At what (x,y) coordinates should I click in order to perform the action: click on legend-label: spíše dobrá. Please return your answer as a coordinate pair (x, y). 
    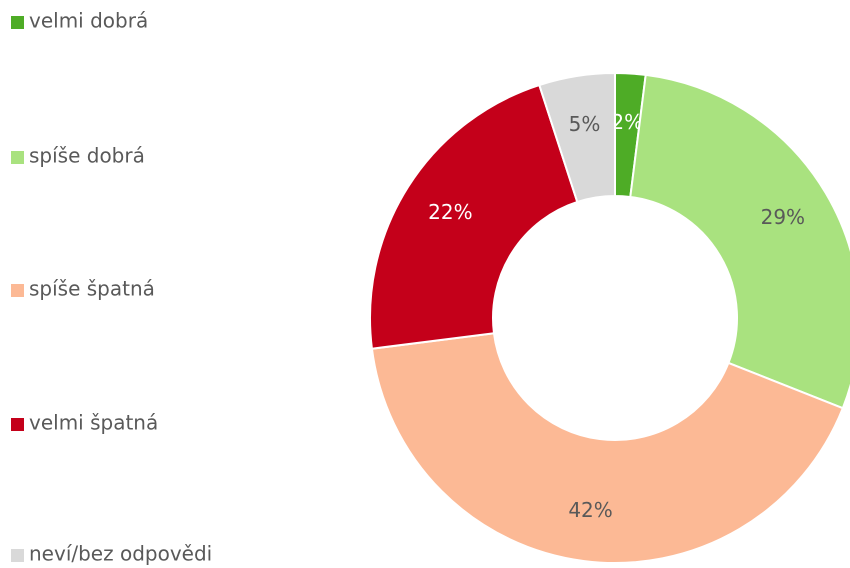
    Looking at the image, I should click on (87, 156).